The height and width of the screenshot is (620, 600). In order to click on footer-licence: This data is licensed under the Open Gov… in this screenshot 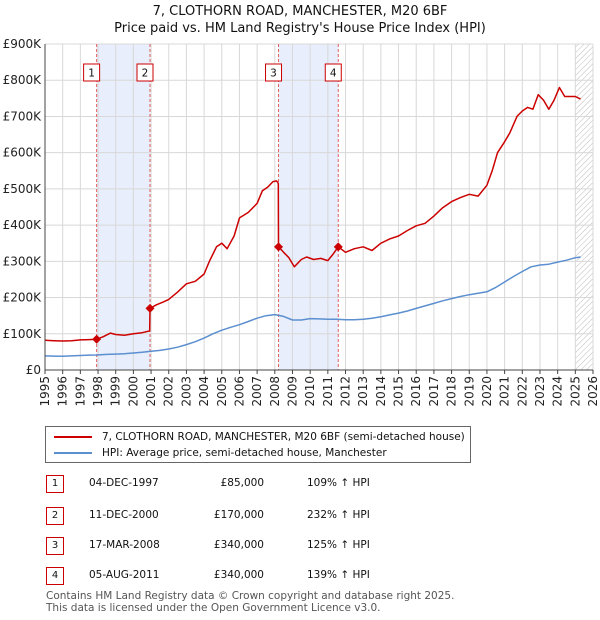, I will do `click(213, 608)`.